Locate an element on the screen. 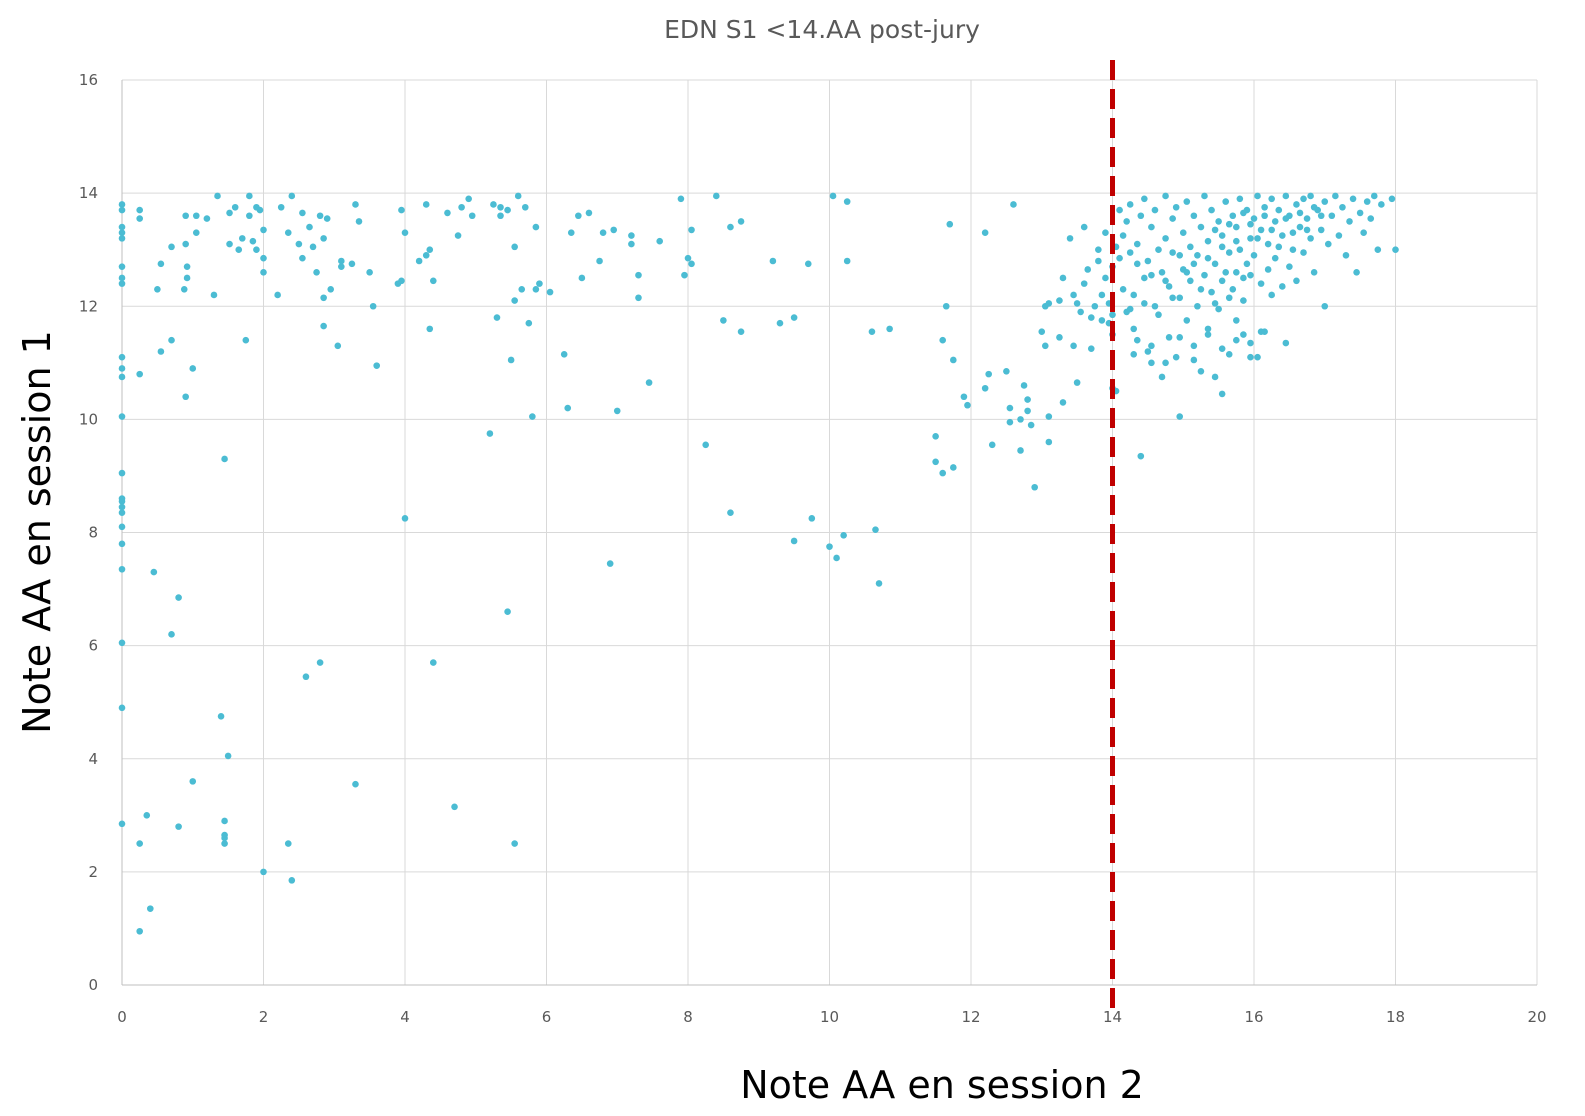  x-tick-label: 20 is located at coordinates (1536, 1017).